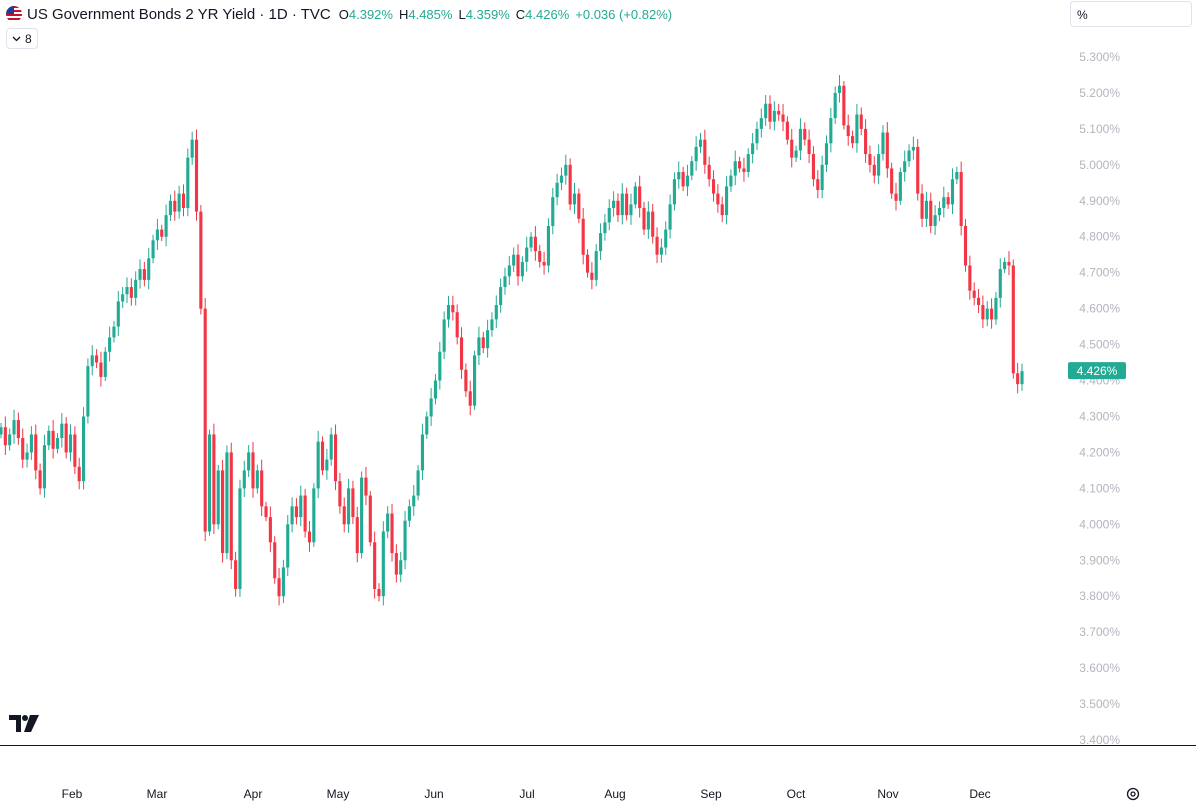 This screenshot has width=1196, height=805. What do you see at coordinates (526, 794) in the screenshot?
I see `time-tick-label: Jul` at bounding box center [526, 794].